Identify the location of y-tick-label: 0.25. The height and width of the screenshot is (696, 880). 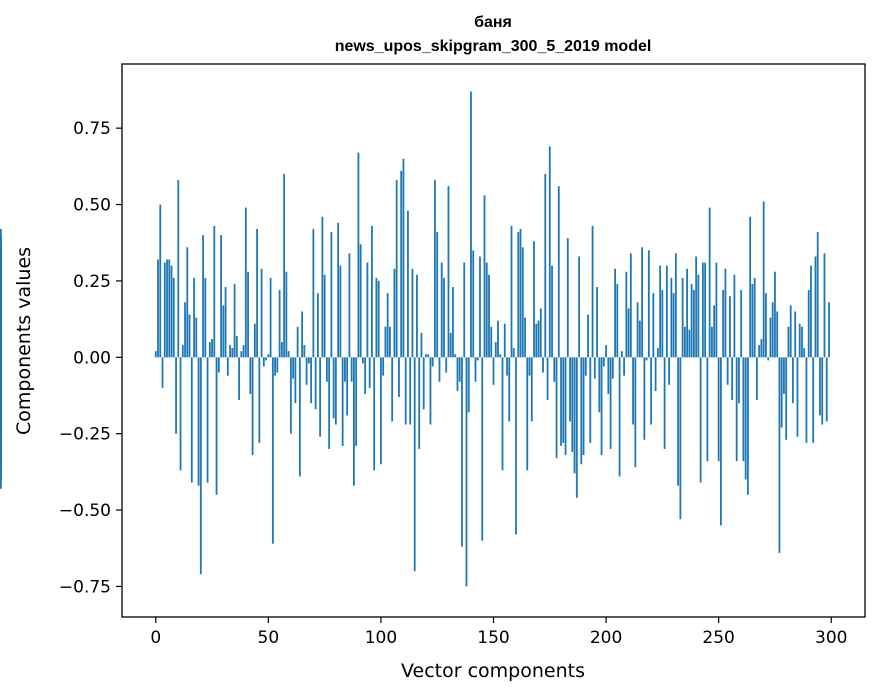
(92, 282).